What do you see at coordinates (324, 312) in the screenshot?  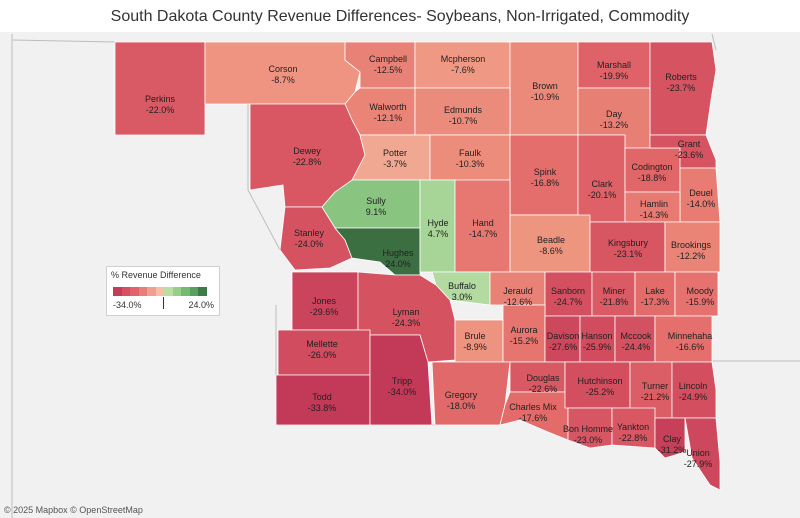 I see `county-value-jones: -29.6%` at bounding box center [324, 312].